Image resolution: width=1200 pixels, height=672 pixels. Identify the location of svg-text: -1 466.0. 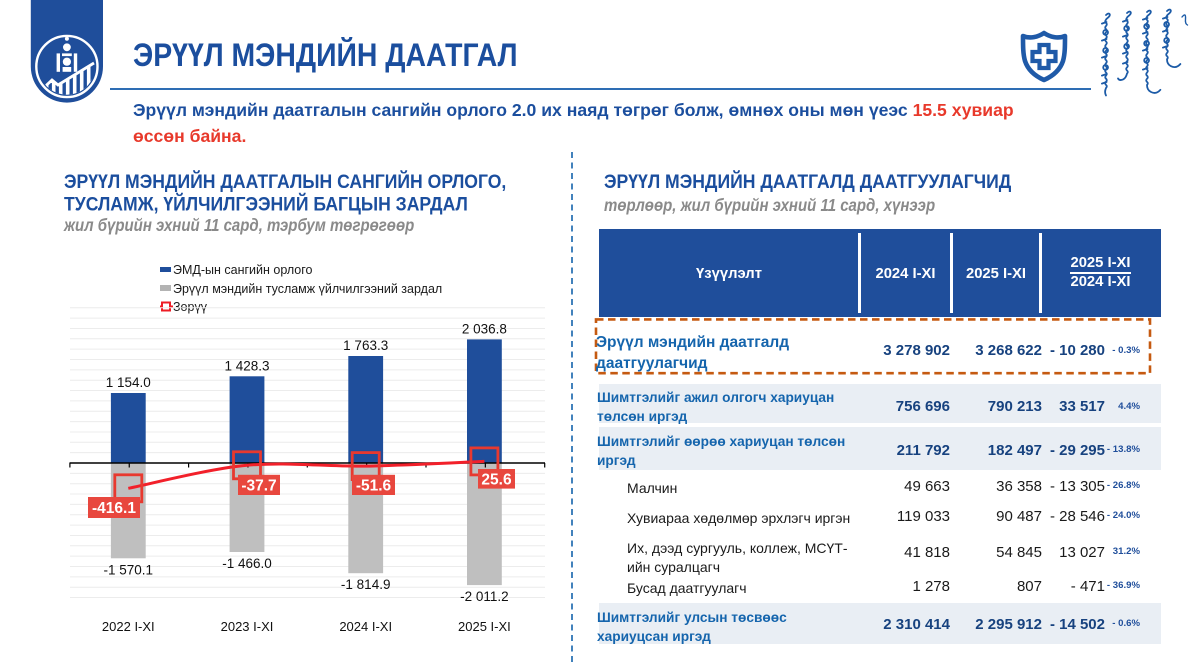
(247, 563).